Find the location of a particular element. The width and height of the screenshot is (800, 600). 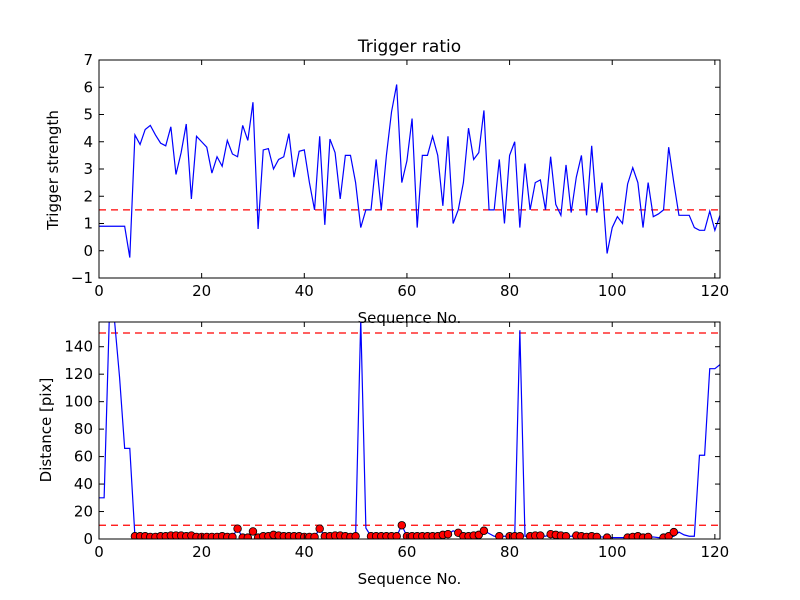

bottom-ytick-label: 40 is located at coordinates (83, 484).